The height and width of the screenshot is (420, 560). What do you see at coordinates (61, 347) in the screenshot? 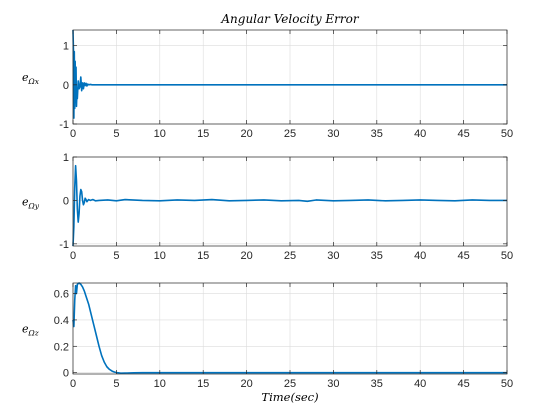
I see `subplot-3-ytick-label: 0.2` at bounding box center [61, 347].